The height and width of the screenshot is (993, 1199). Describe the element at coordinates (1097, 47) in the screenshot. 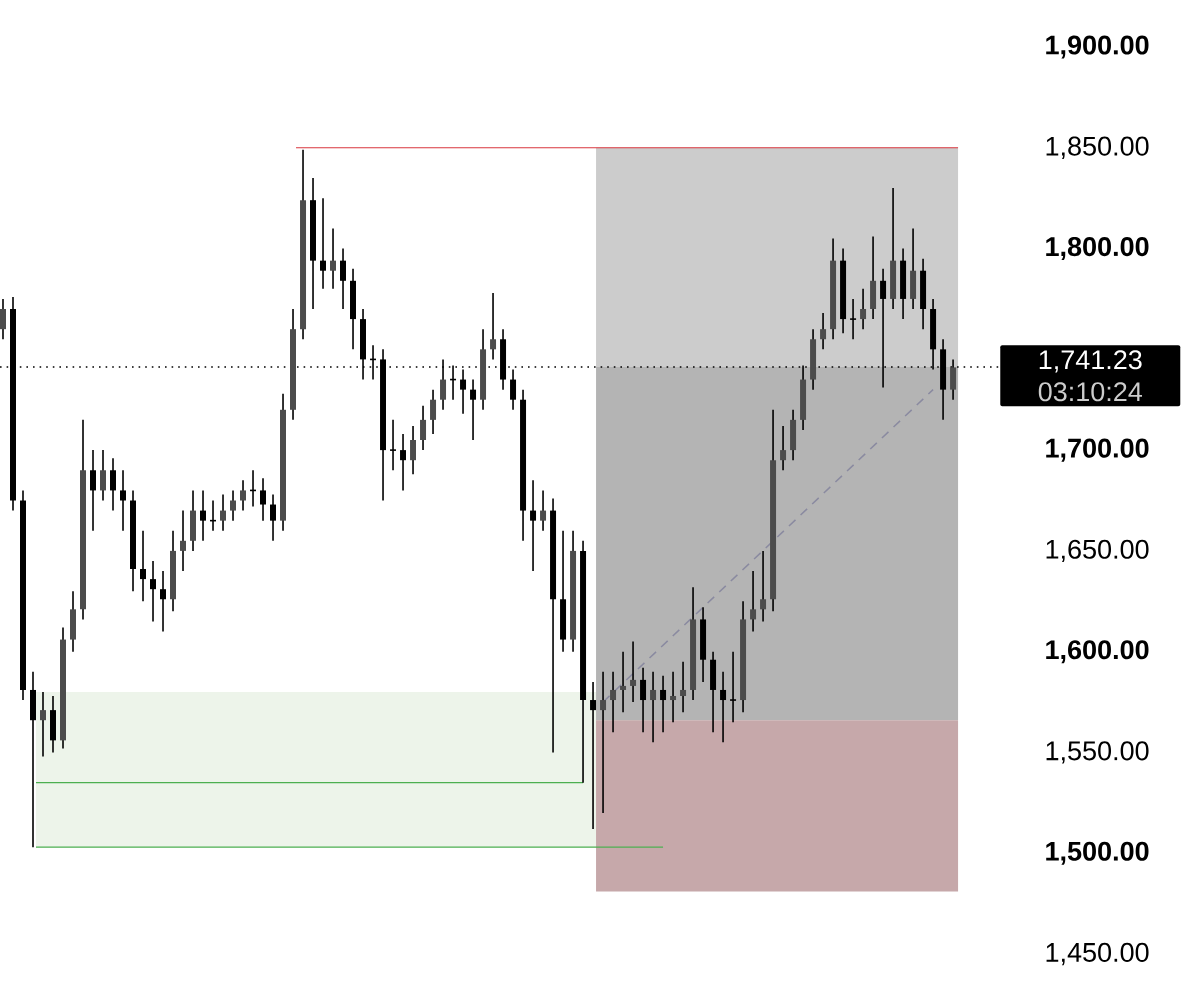

I see `y-tick-label: 1,900.00` at that location.